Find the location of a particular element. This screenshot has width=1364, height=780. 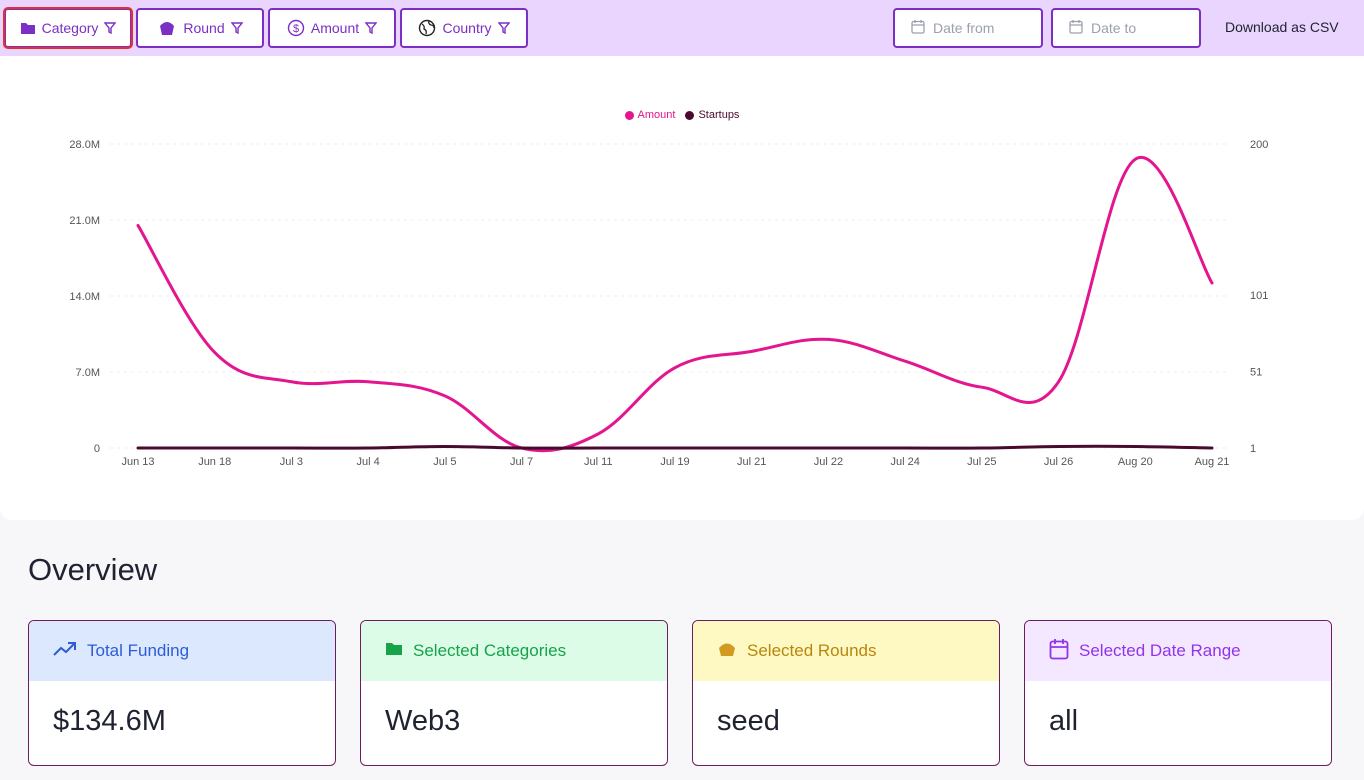

x-tick-label: Jul 19 is located at coordinates (674, 462).